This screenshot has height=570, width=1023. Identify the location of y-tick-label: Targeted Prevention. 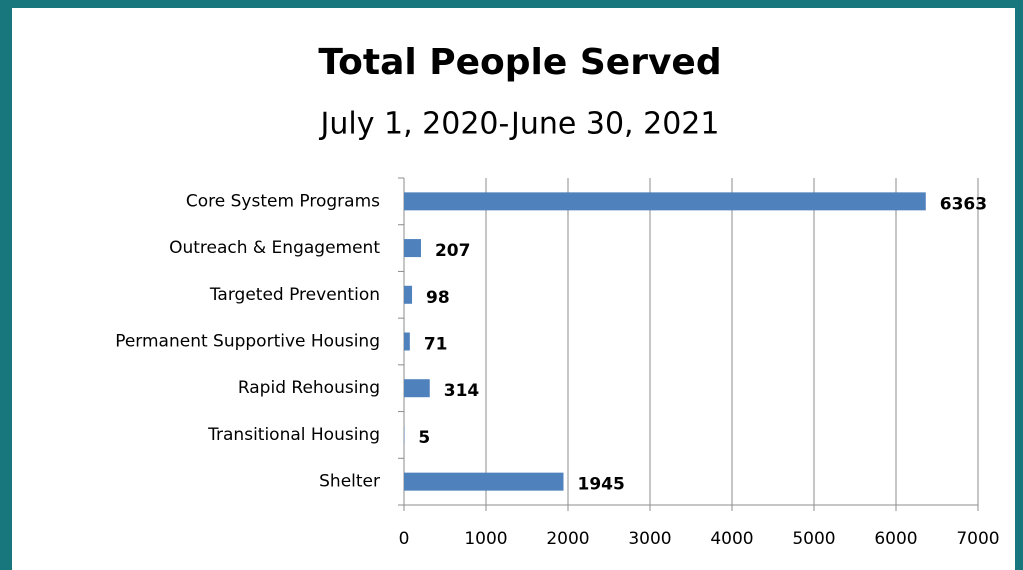
(294, 295).